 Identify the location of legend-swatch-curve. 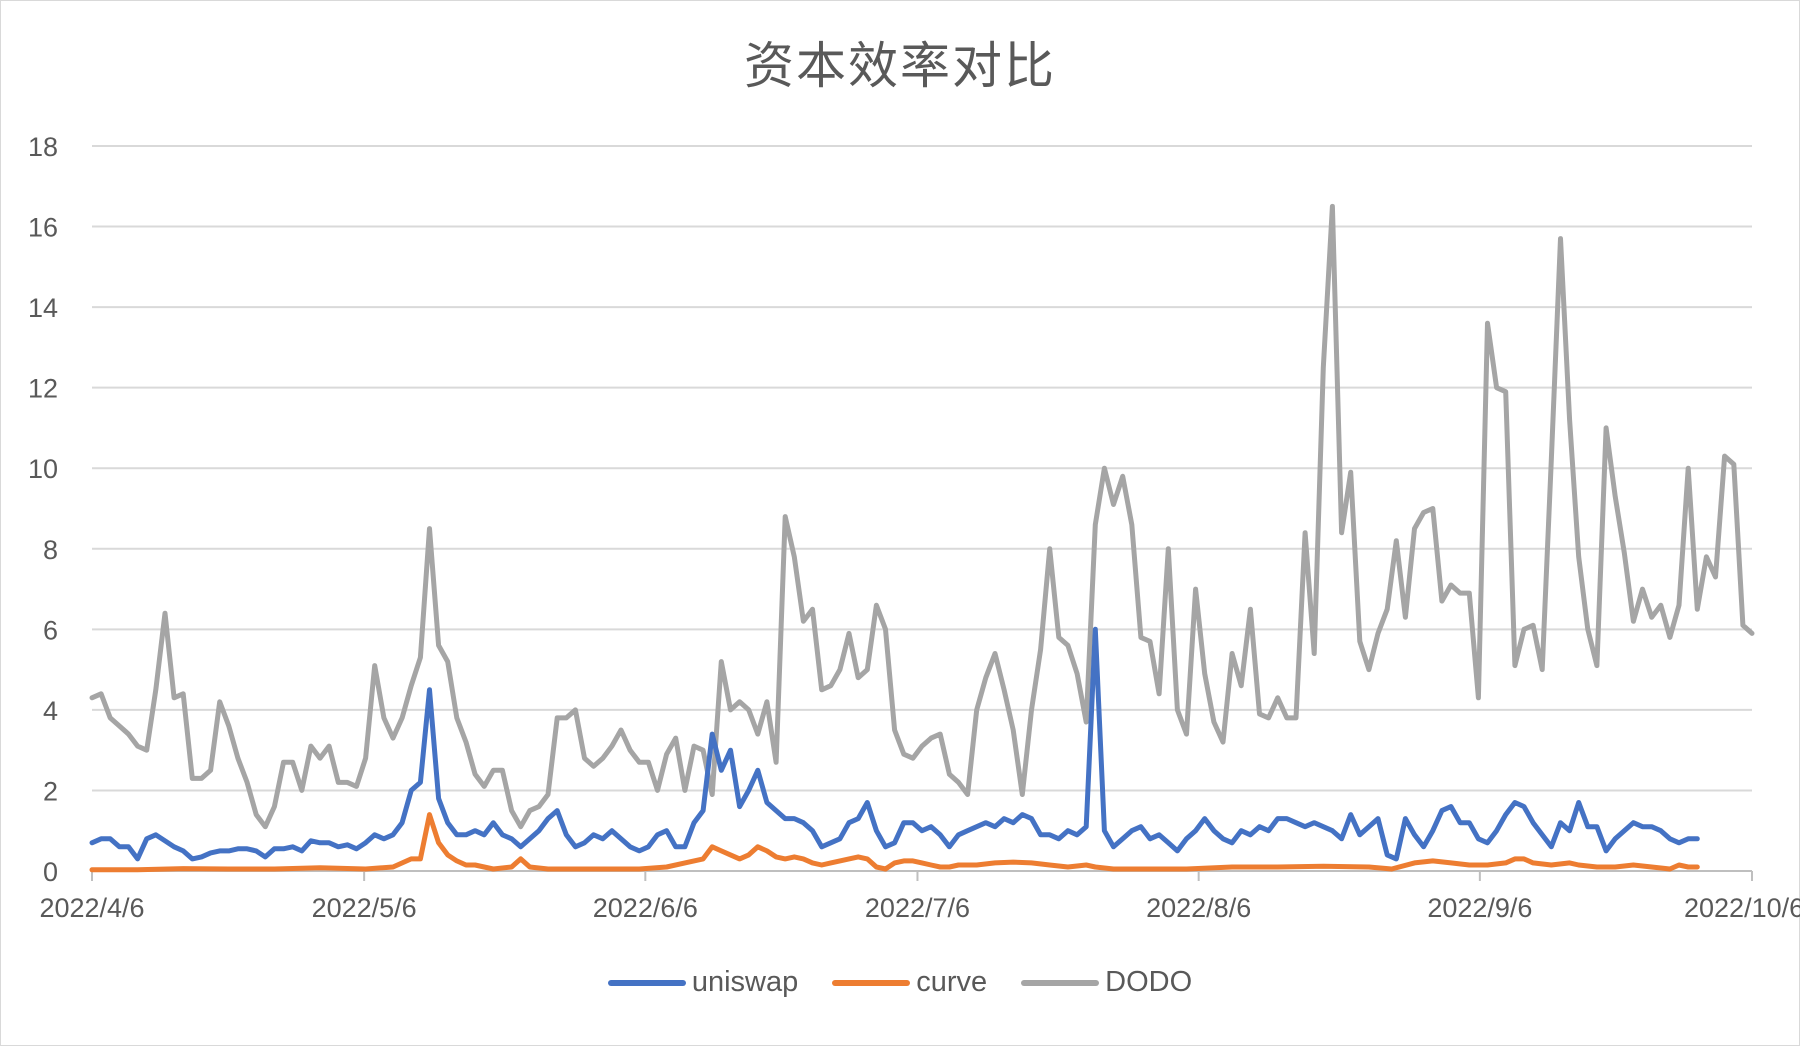
(871, 982).